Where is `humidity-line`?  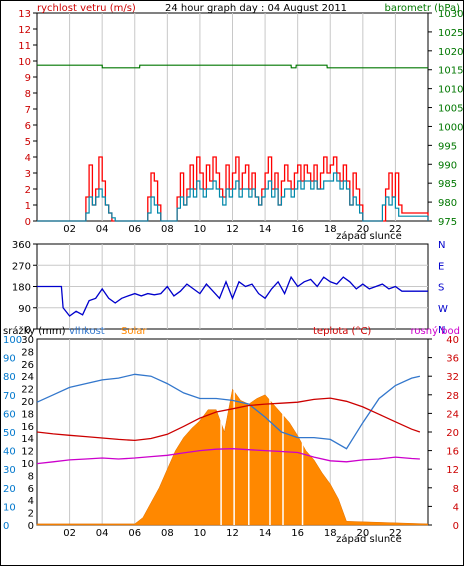
humidity-line is located at coordinates (228, 411).